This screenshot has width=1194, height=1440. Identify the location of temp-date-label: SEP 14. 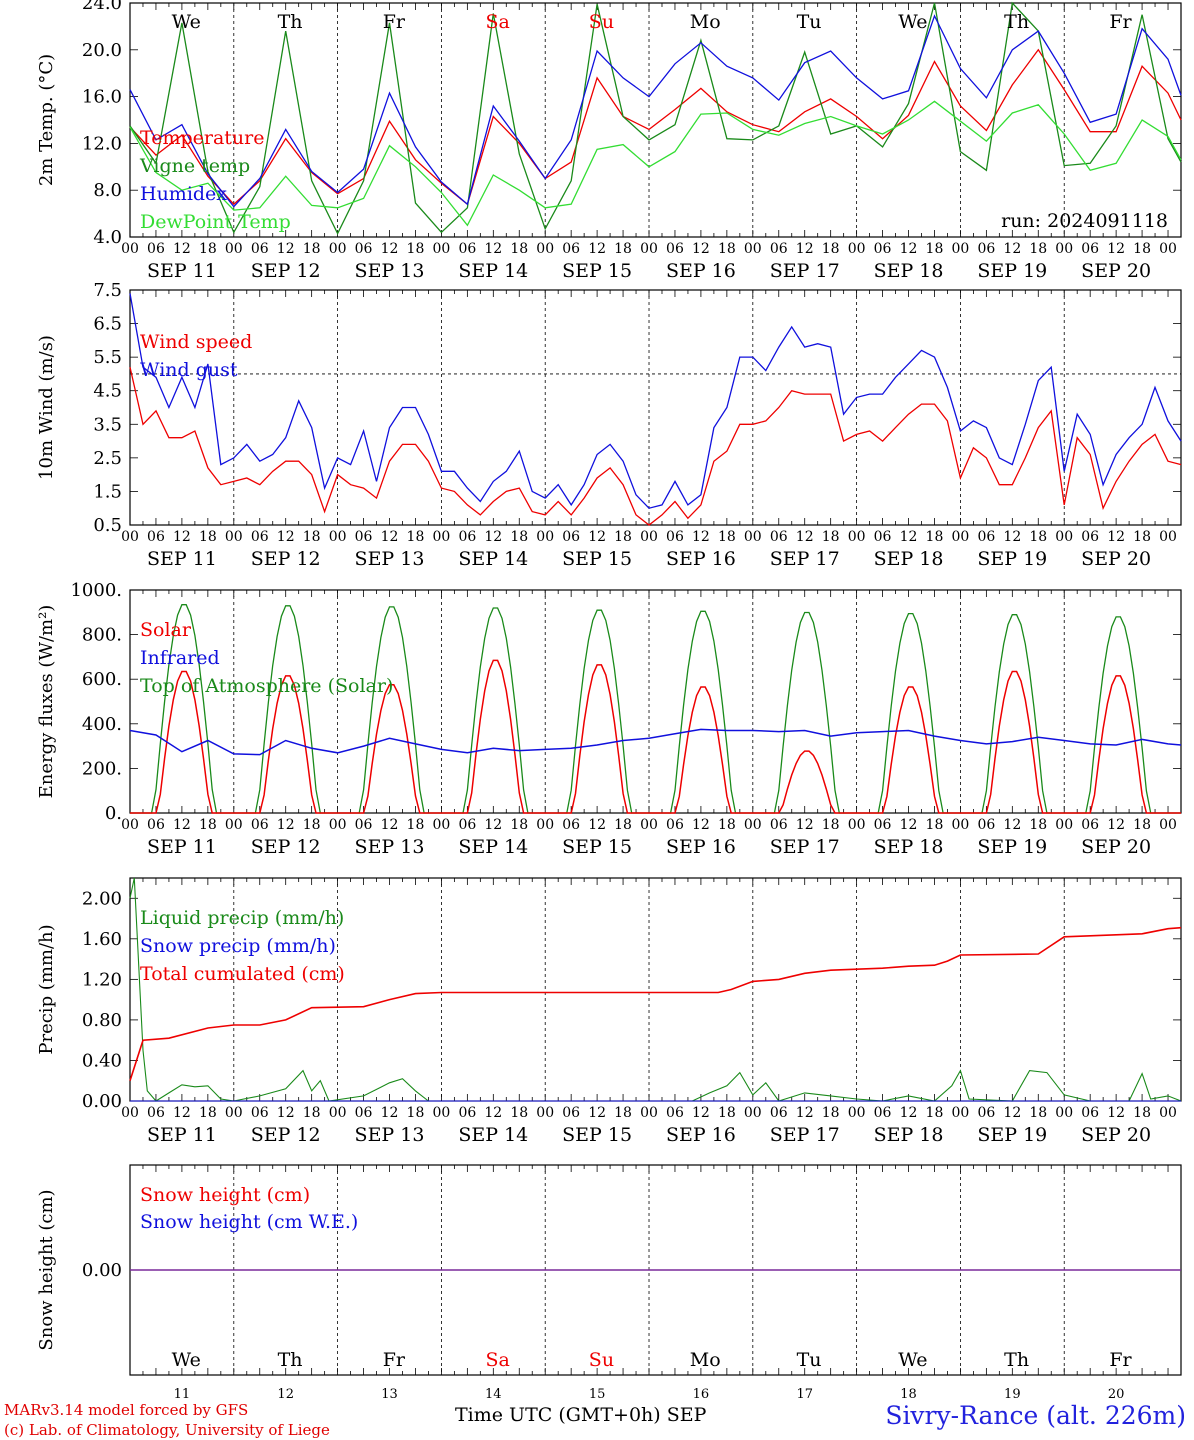
(493, 271).